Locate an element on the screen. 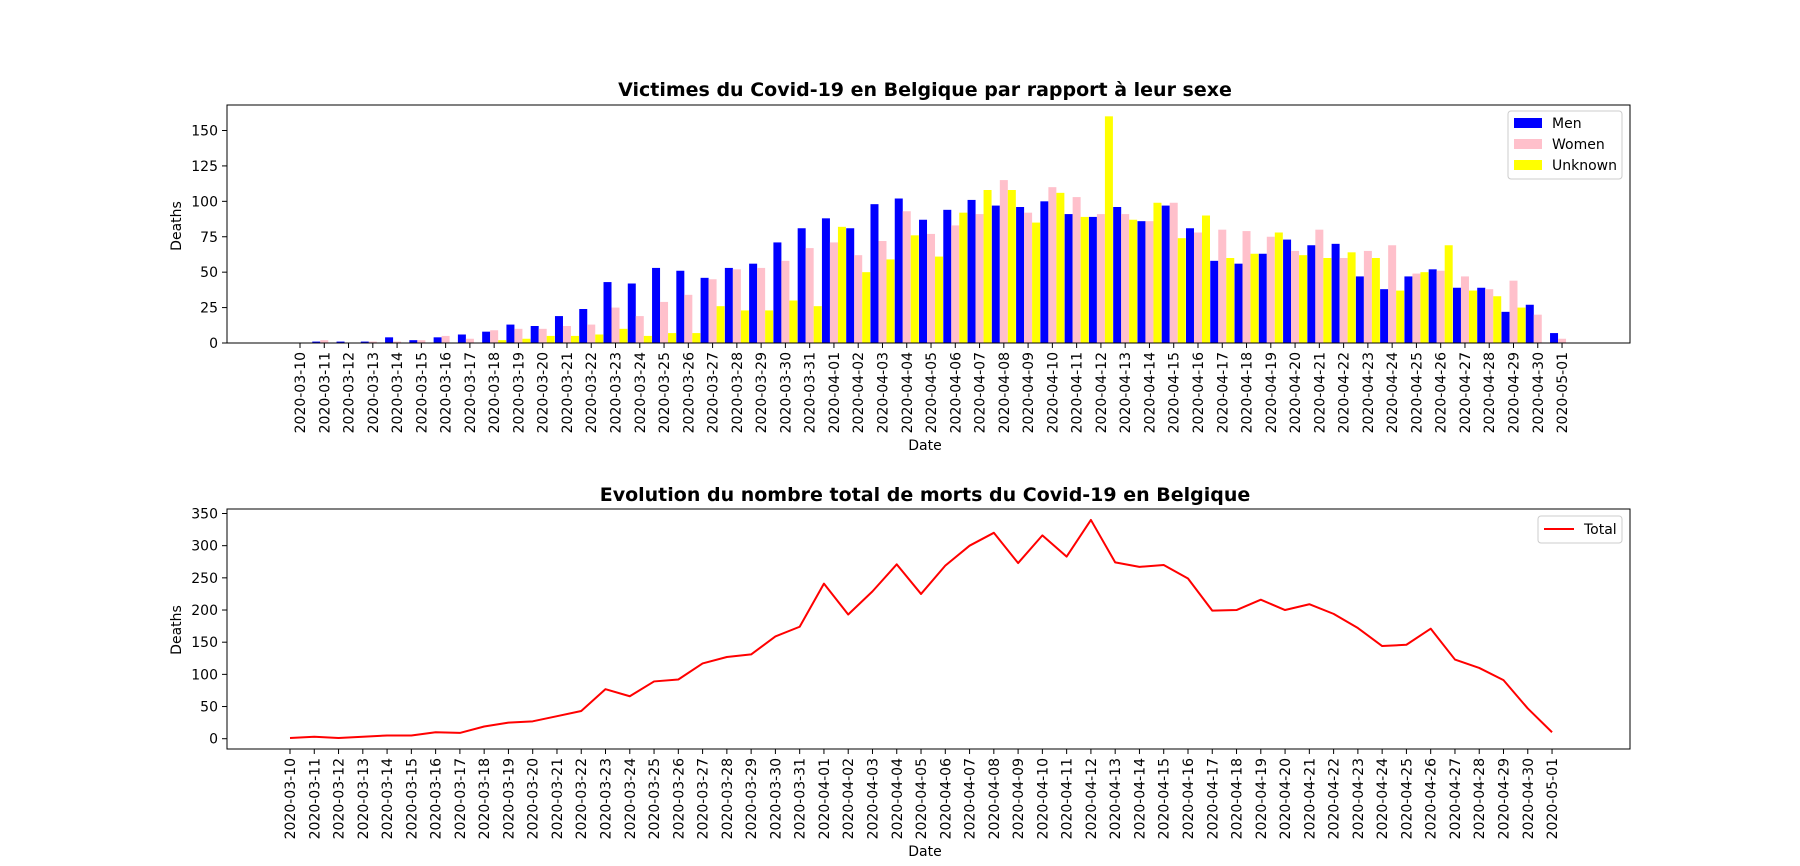  line-chart-x-tick-label: 2020-03-24 is located at coordinates (631, 798).